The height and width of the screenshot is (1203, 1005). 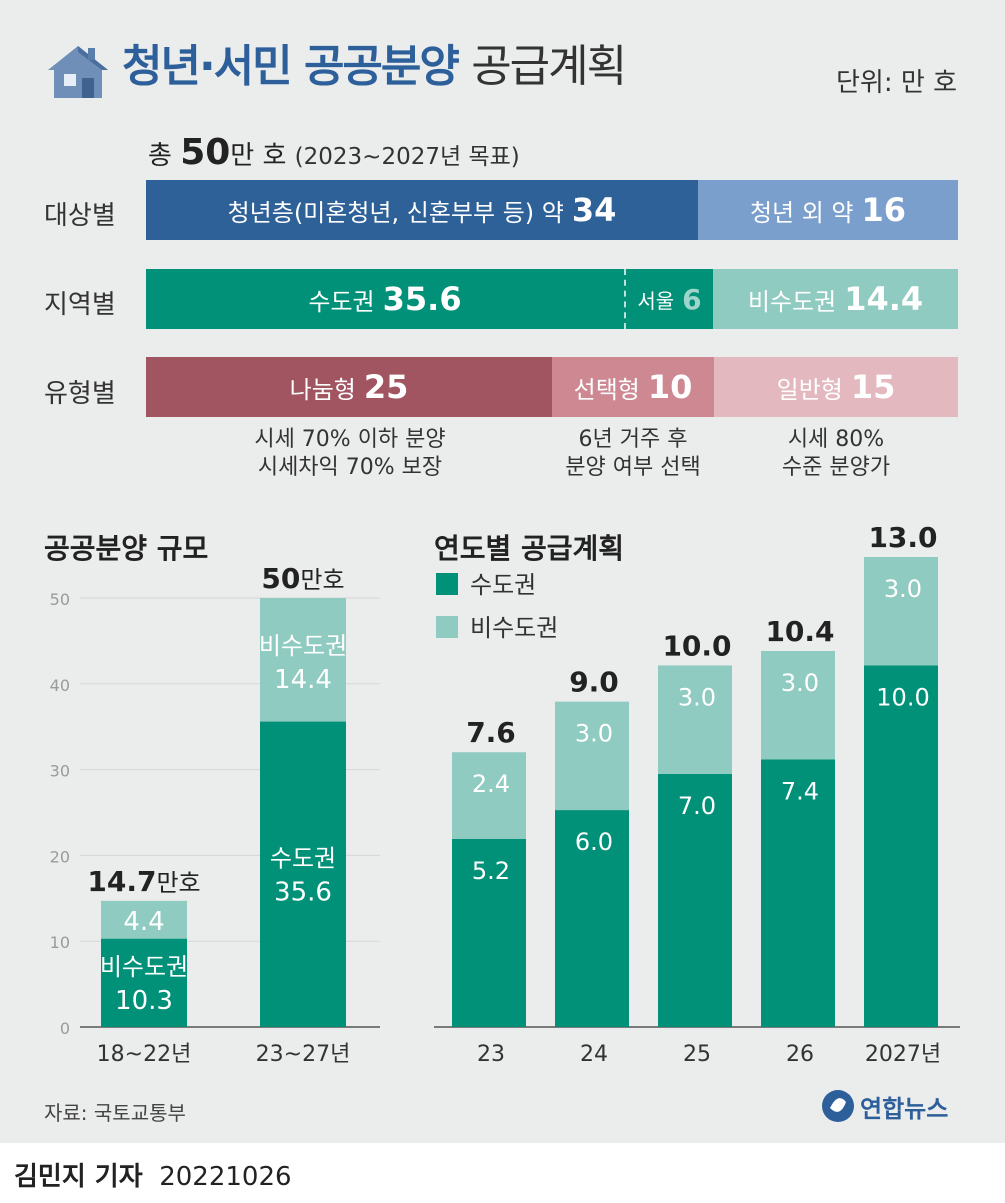 I want to click on legend-swatch-capital, so click(x=447, y=584).